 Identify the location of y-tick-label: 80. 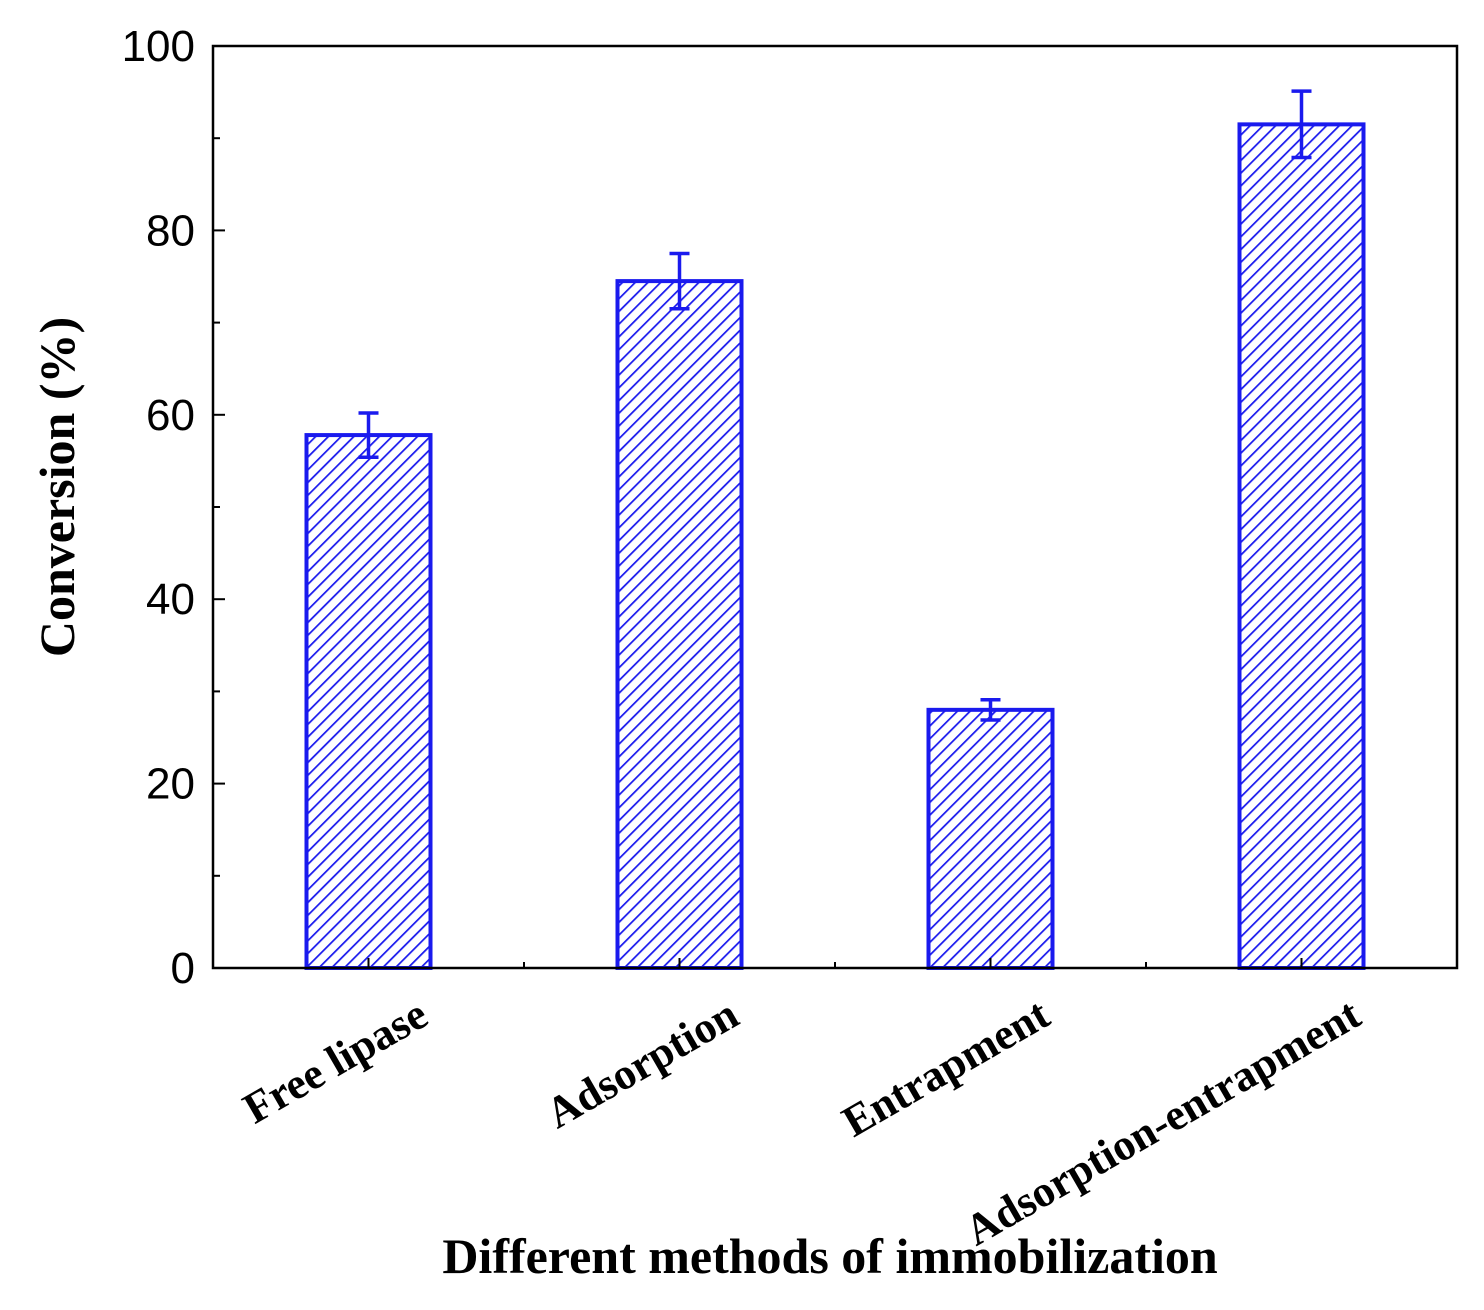
(170, 230).